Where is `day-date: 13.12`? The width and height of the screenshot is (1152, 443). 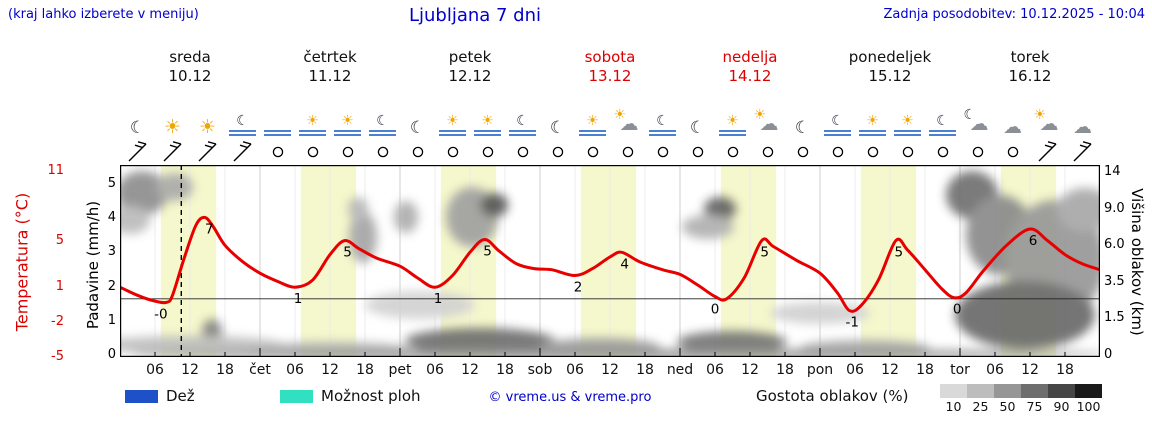 day-date: 13.12 is located at coordinates (610, 76).